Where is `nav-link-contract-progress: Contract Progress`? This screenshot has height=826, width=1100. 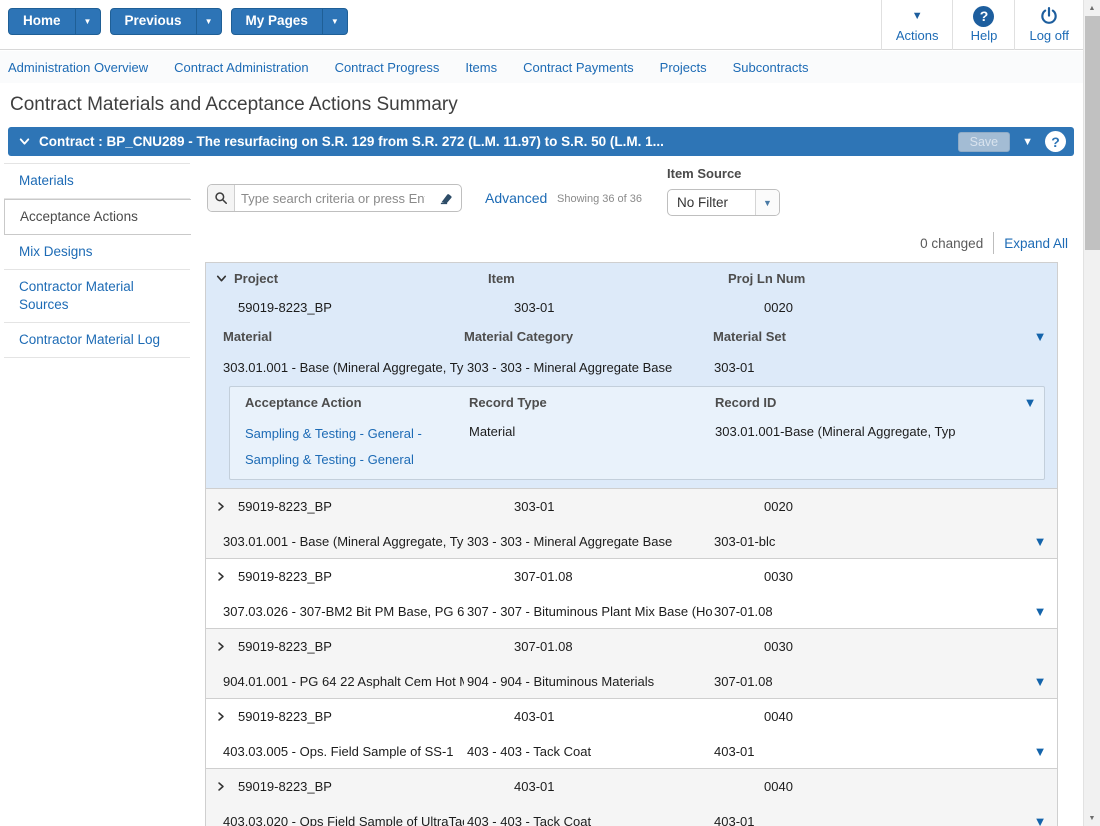 nav-link-contract-progress: Contract Progress is located at coordinates (387, 67).